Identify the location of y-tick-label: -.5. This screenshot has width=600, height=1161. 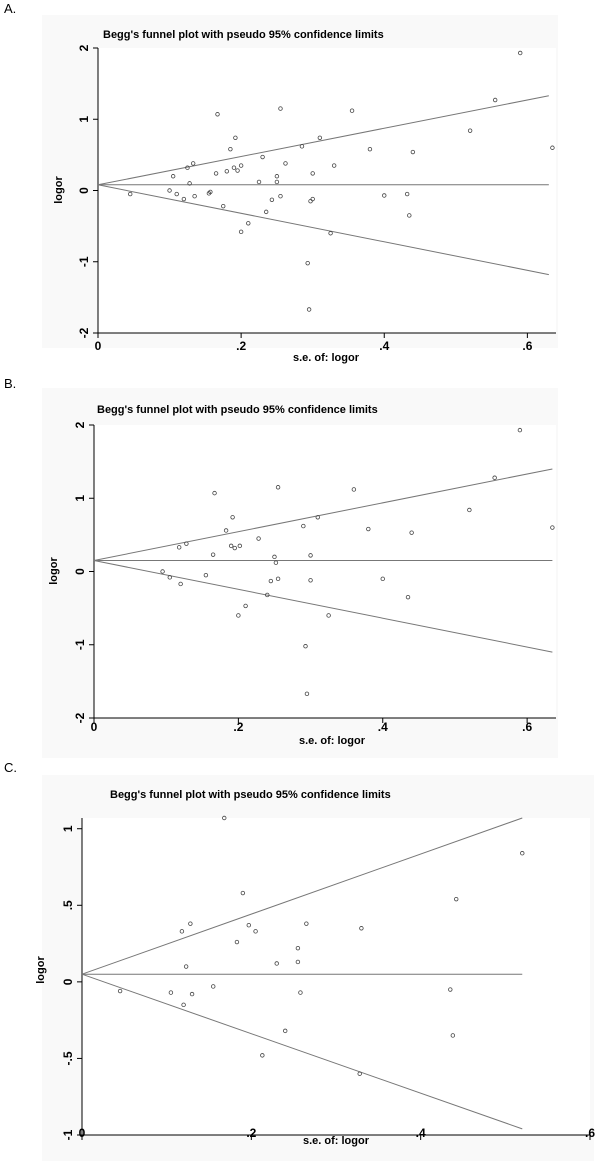
(68, 1058).